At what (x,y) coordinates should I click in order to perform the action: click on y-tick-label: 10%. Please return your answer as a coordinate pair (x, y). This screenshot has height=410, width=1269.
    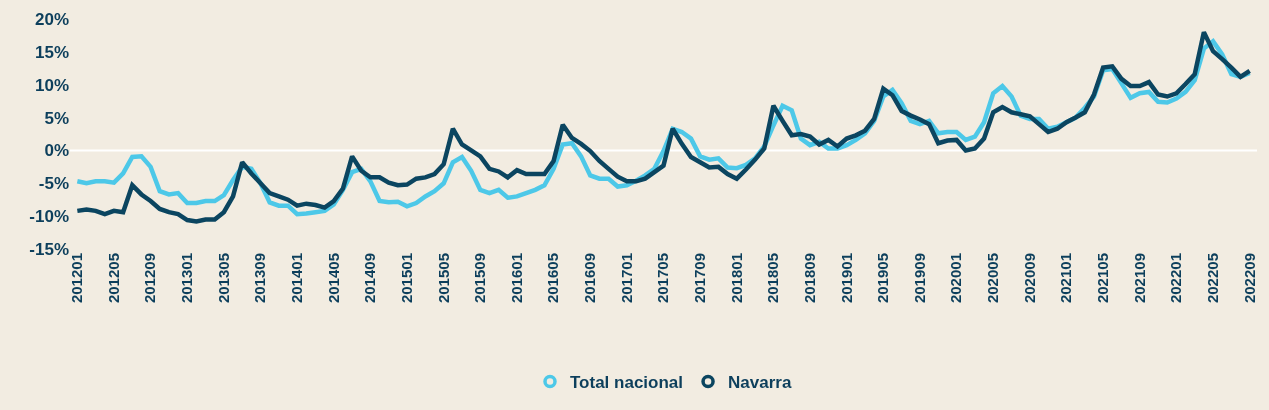
    Looking at the image, I should click on (51, 85).